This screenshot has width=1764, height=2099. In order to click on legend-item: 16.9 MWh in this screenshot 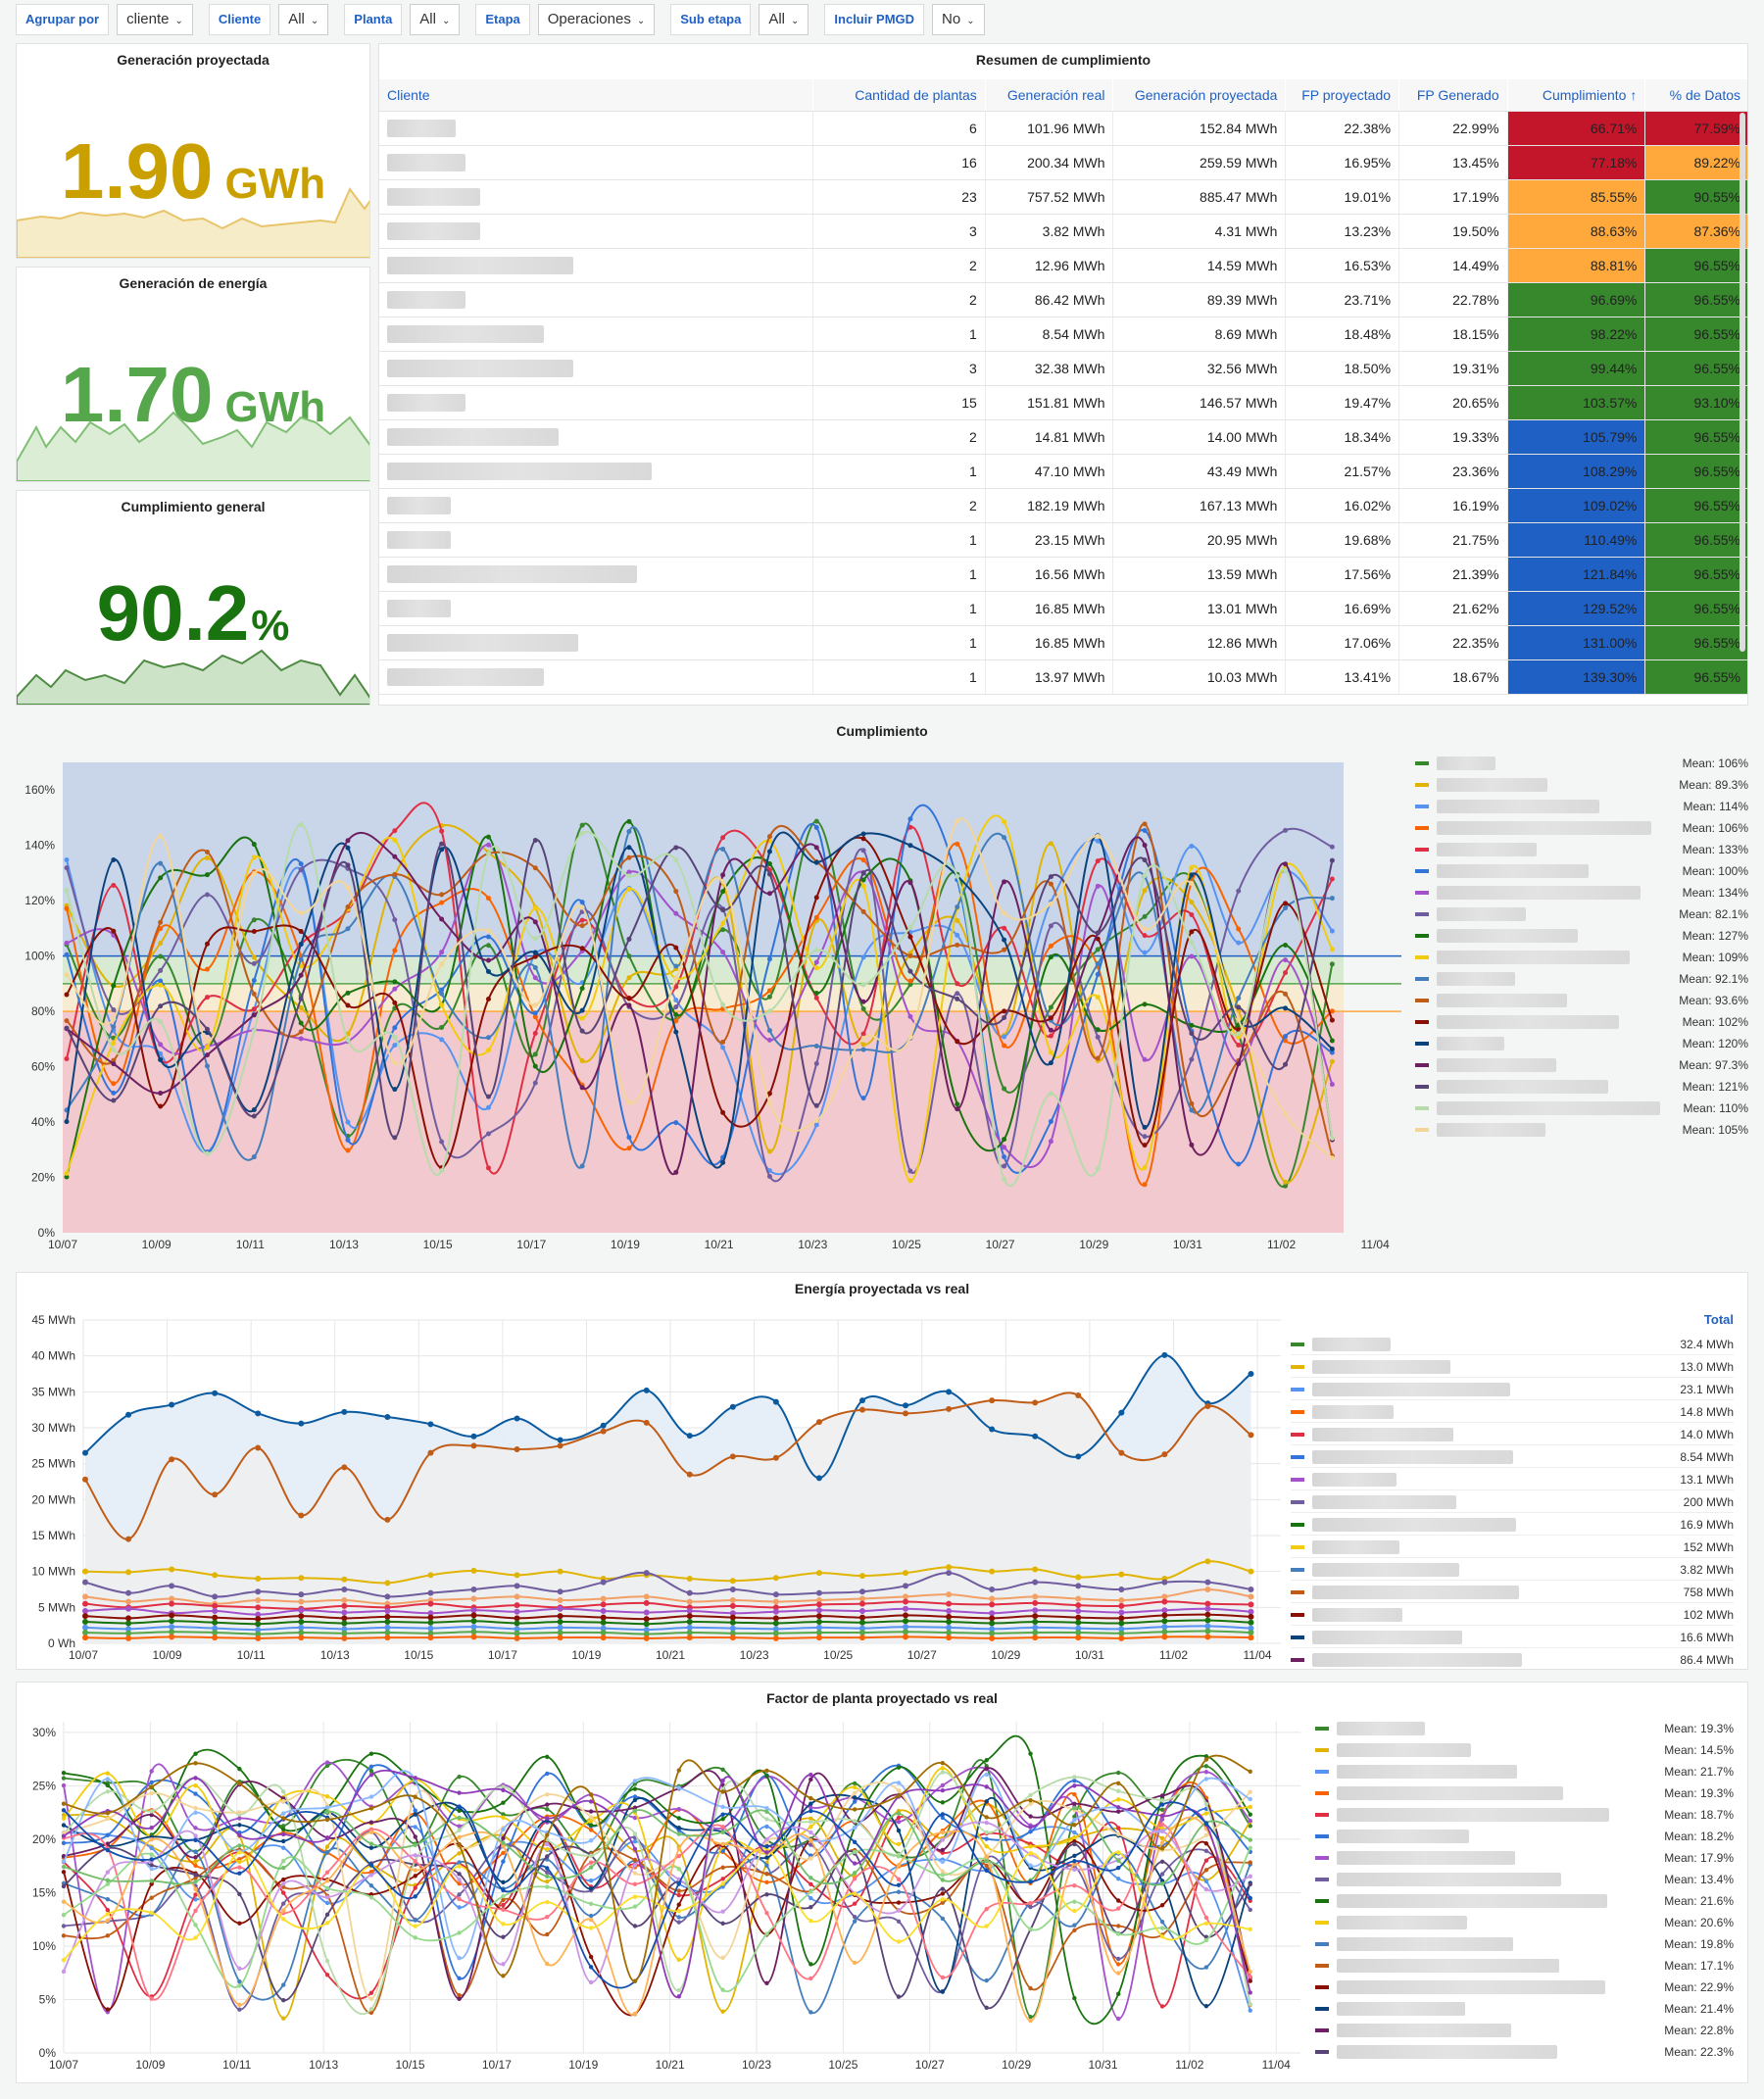, I will do `click(1512, 1525)`.